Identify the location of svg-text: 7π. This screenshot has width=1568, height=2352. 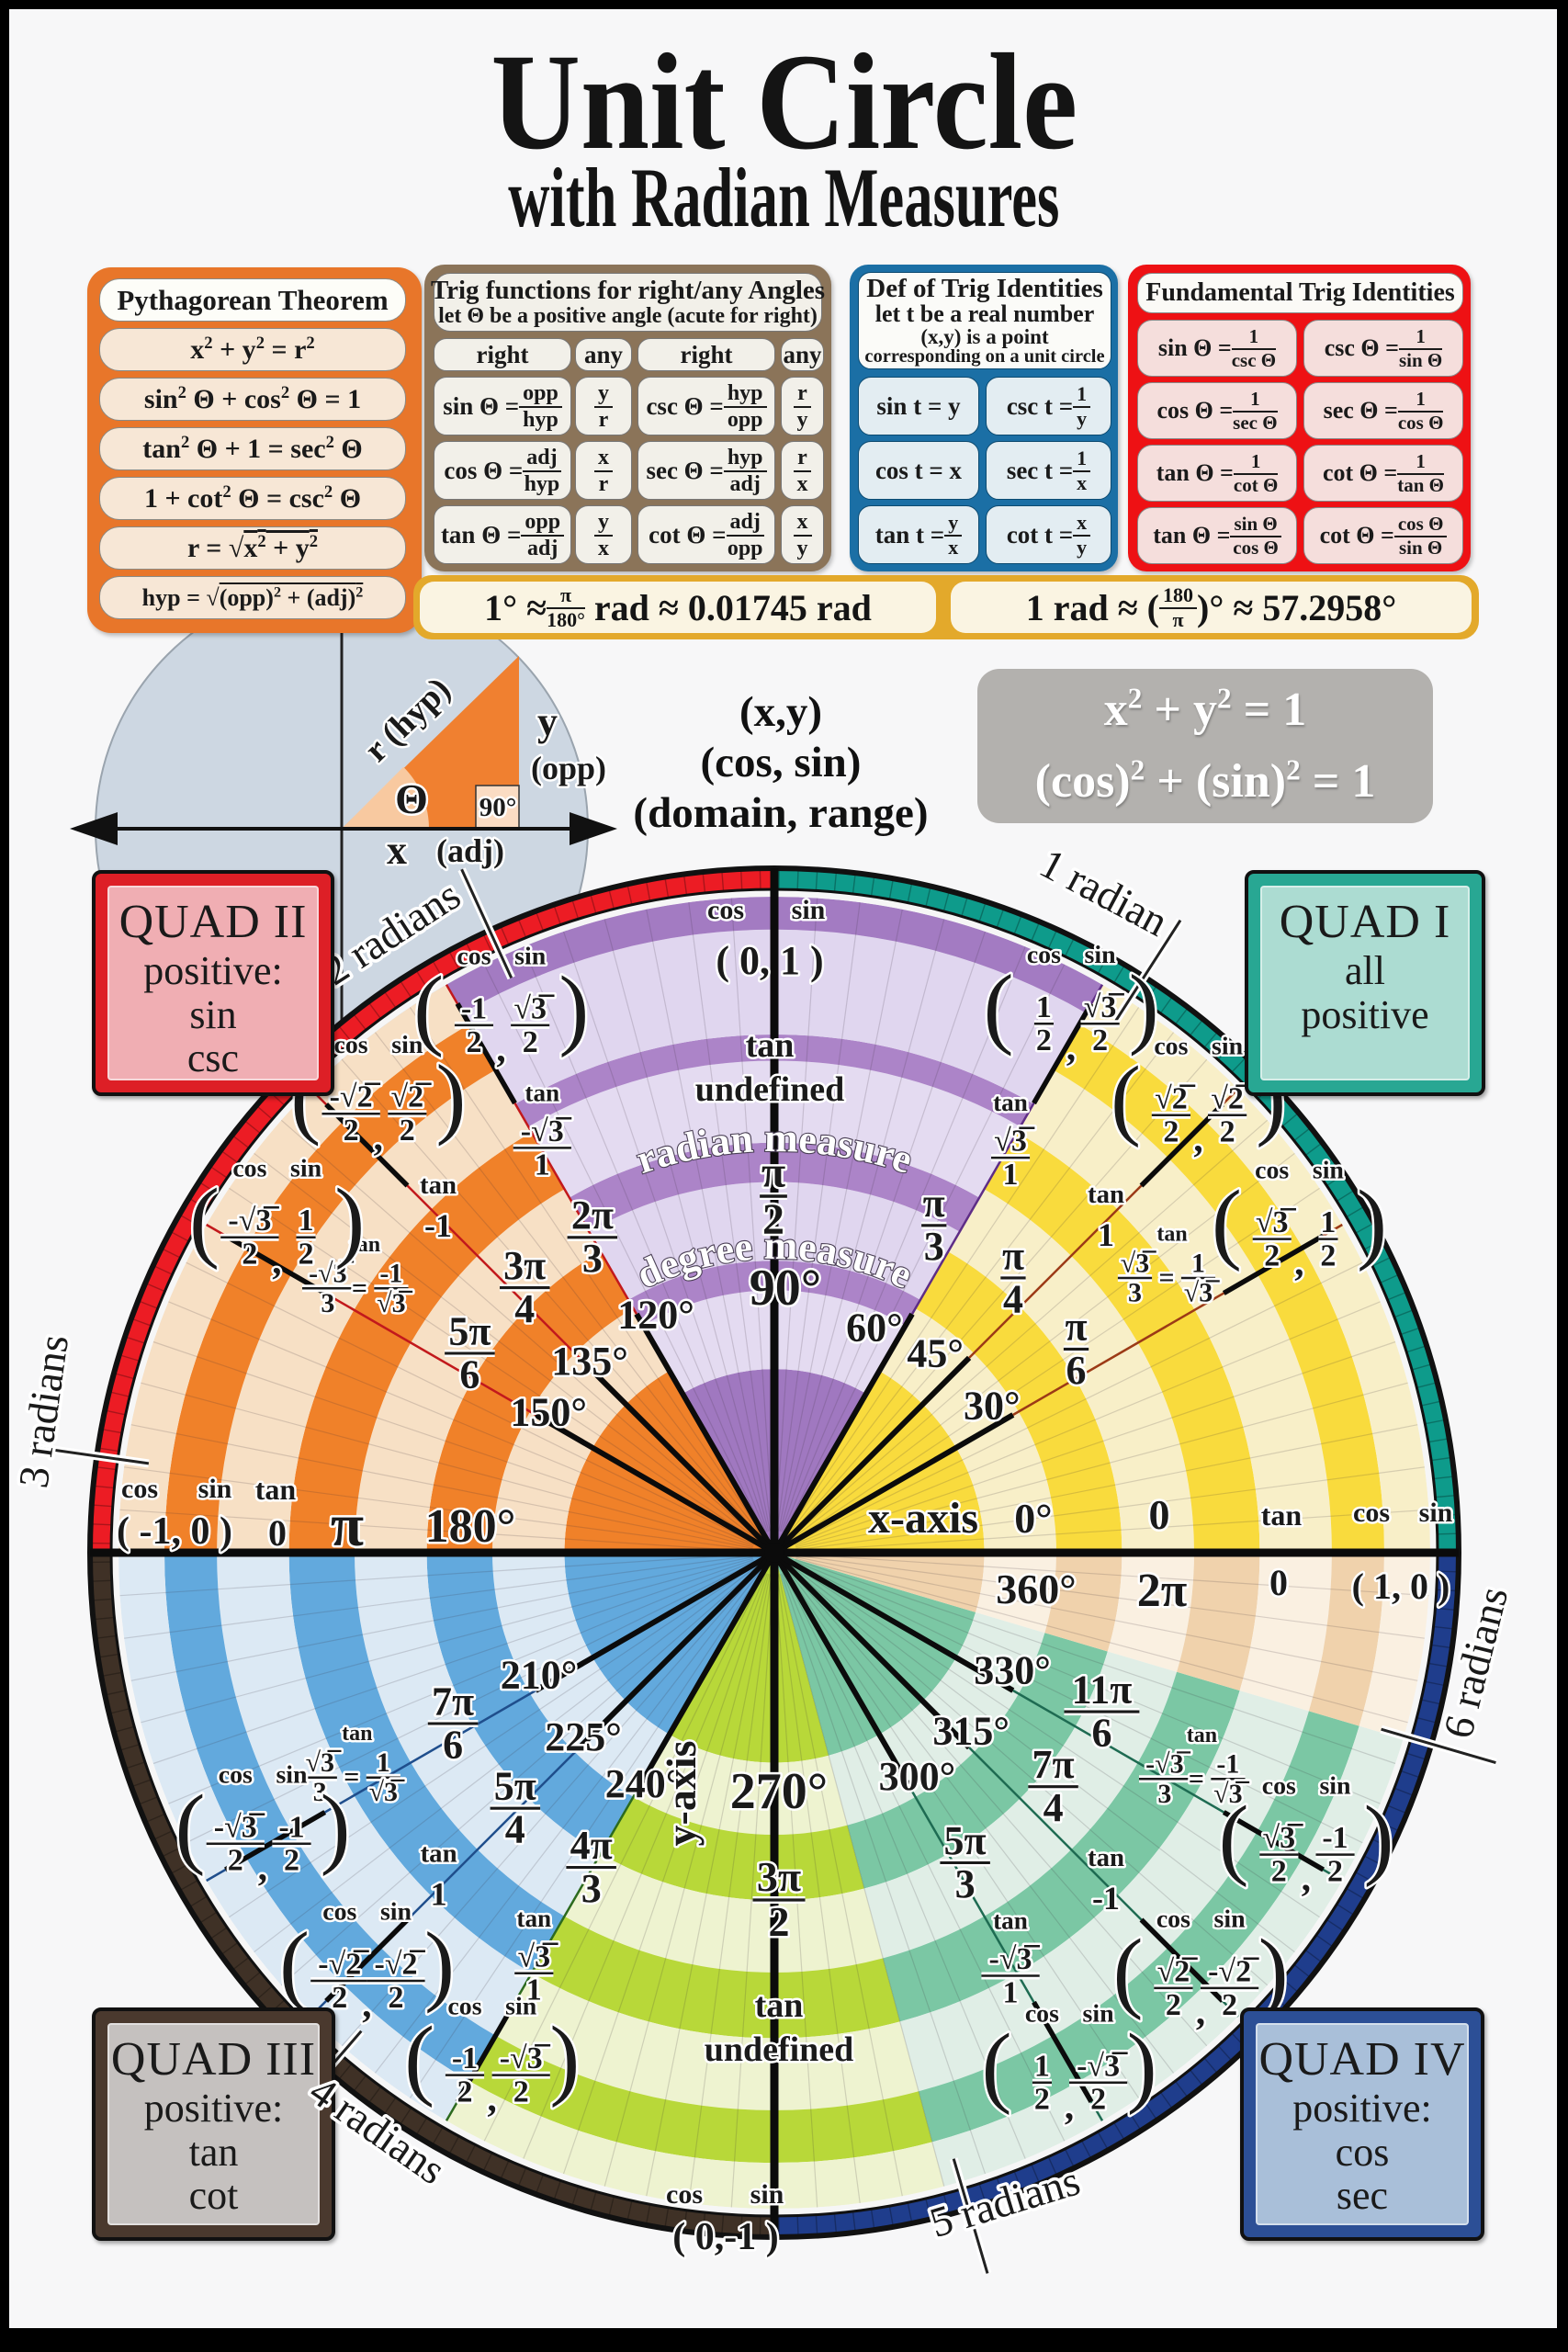
(1053, 1764).